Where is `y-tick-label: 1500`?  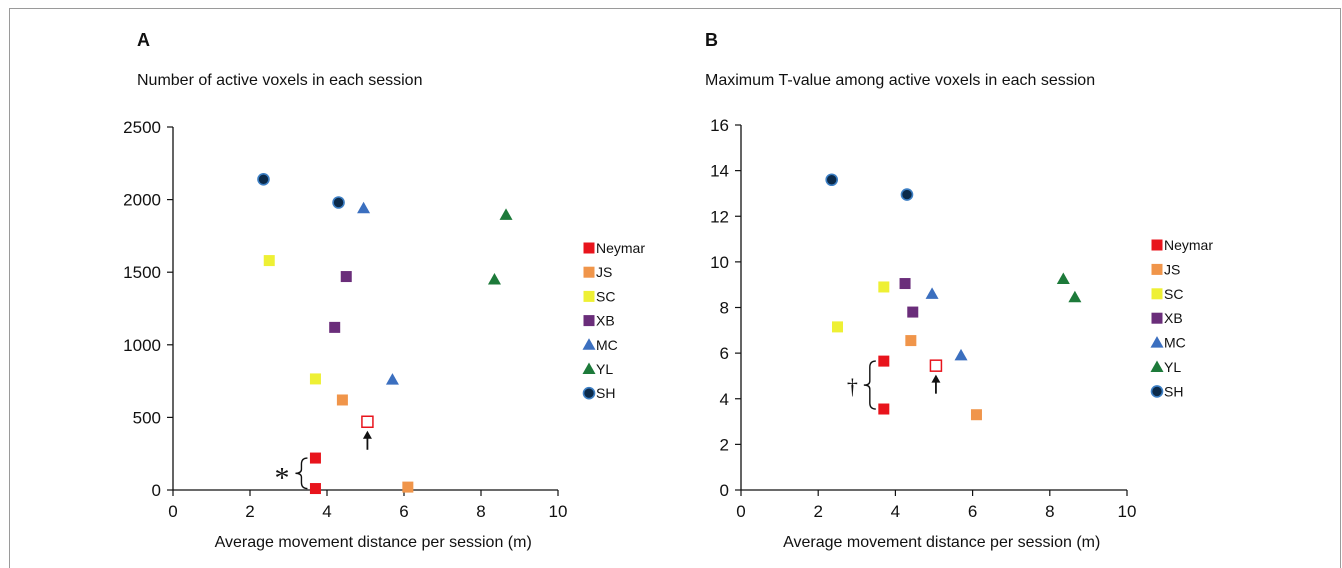
y-tick-label: 1500 is located at coordinates (142, 272).